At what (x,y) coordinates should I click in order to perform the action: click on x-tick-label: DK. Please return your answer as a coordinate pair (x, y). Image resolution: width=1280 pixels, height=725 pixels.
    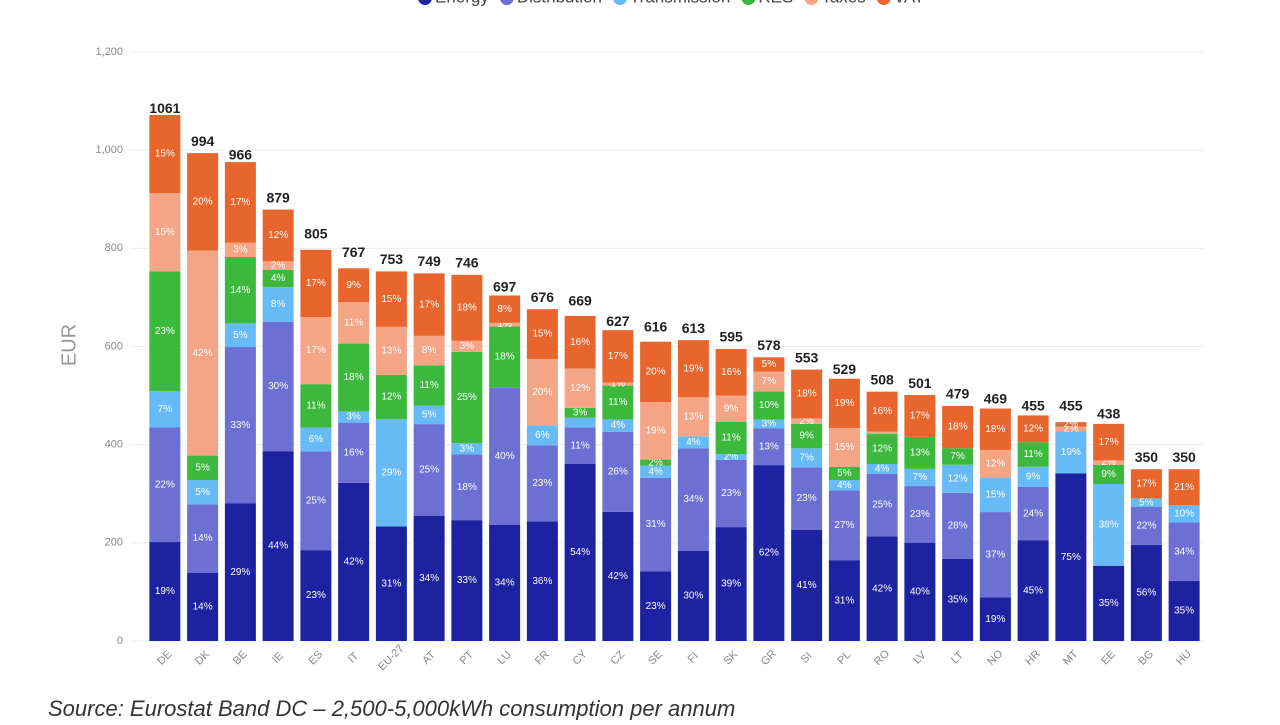
    Looking at the image, I should click on (203, 658).